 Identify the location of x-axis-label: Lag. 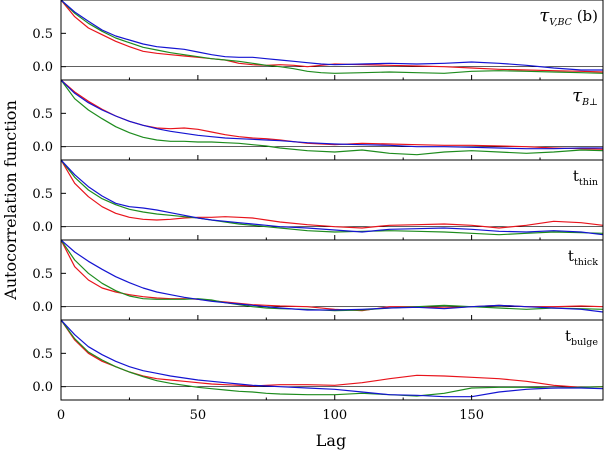
(331, 440).